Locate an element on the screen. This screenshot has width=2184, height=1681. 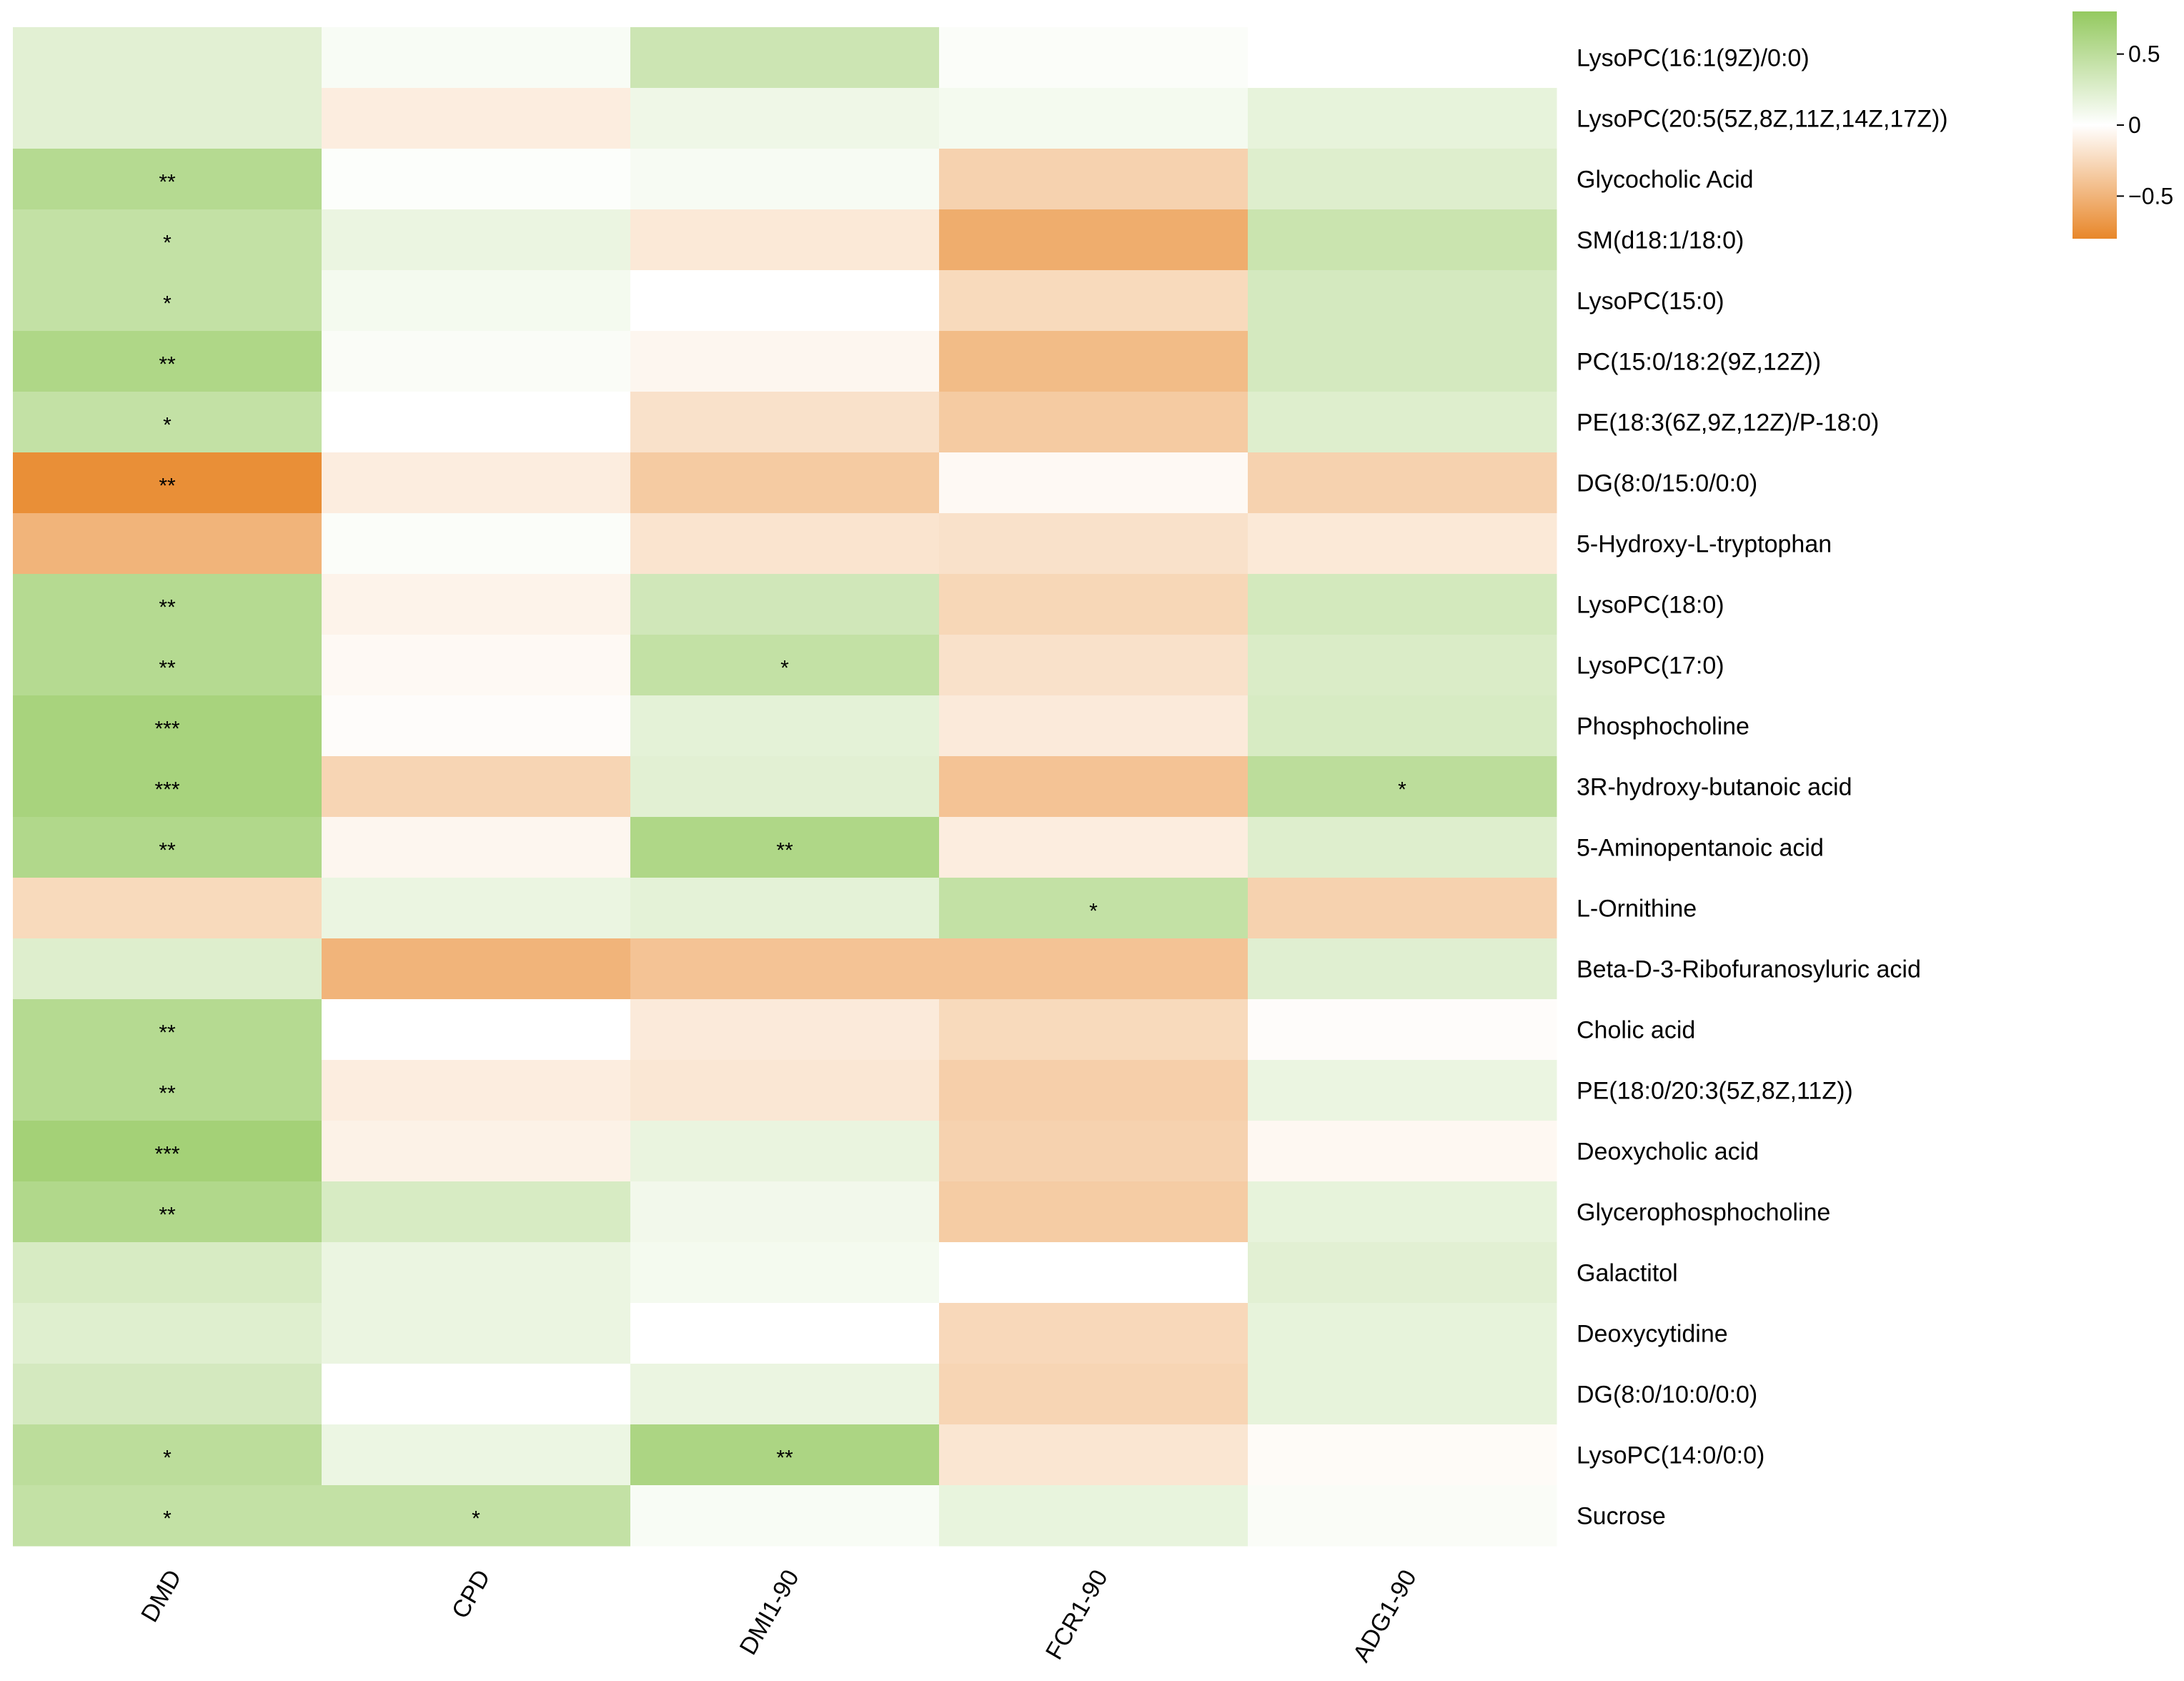
row-label: Deoxycytidine is located at coordinates (1652, 1334).